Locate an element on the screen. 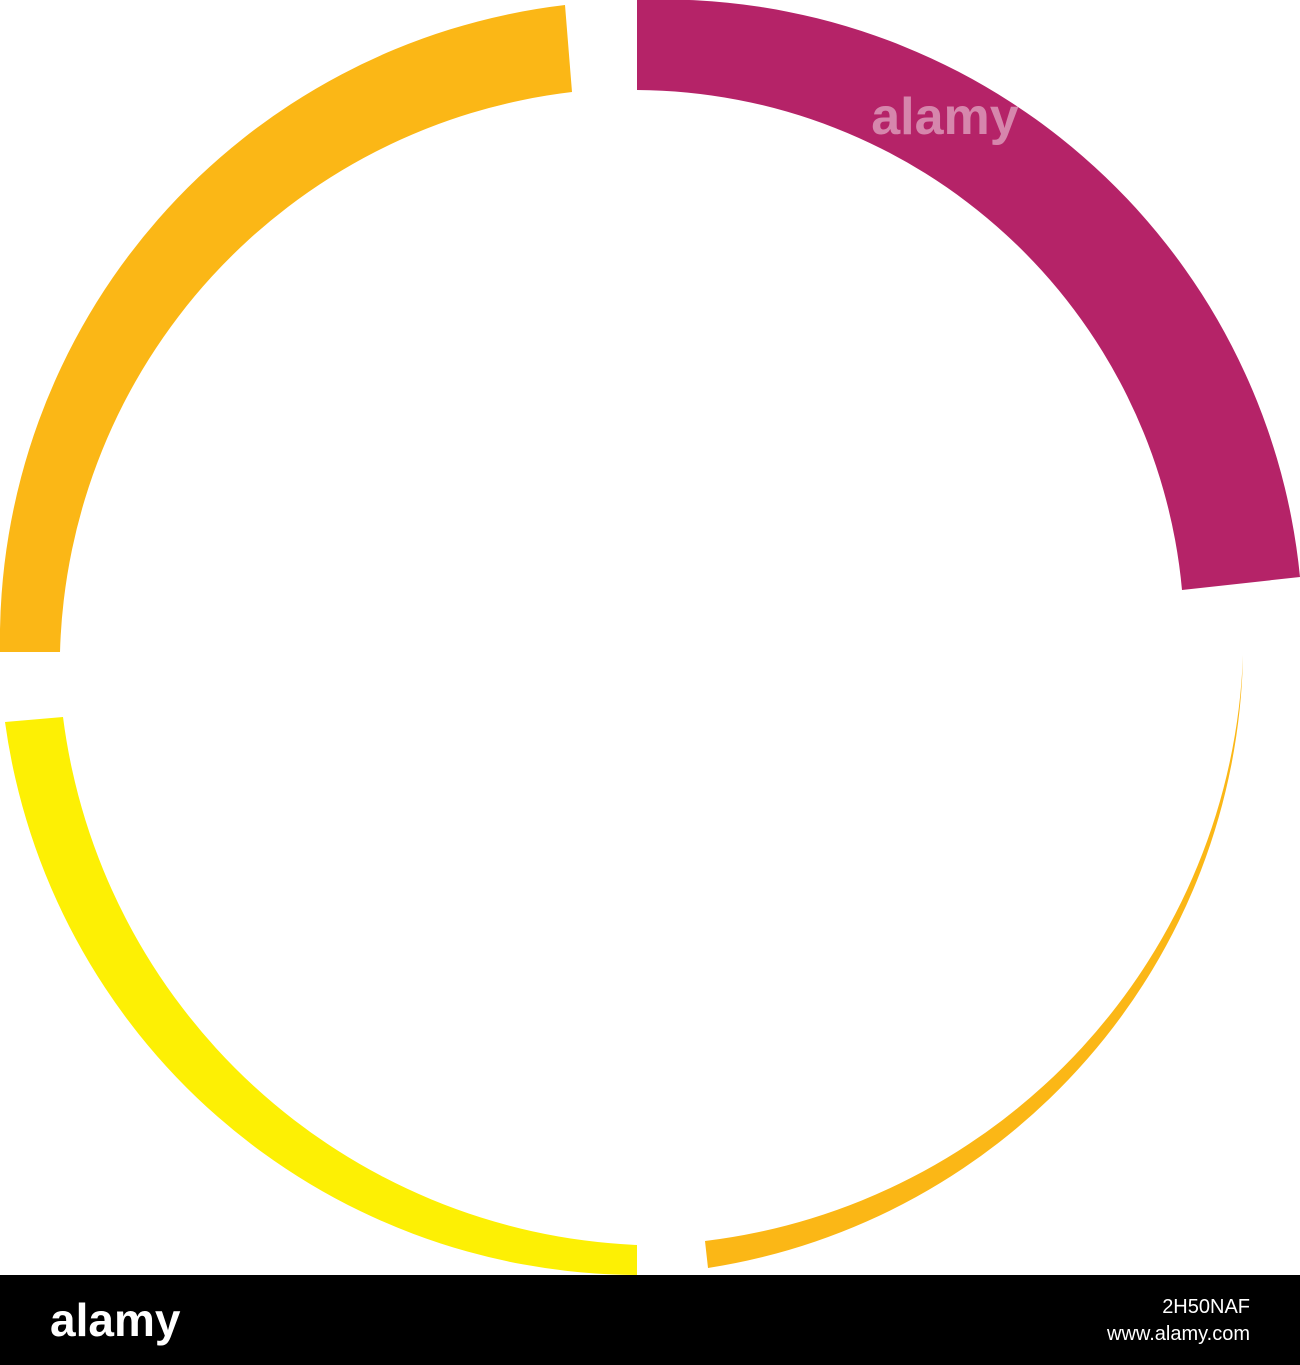 Image resolution: width=1300 pixels, height=1365 pixels. image-id: 2H50NAF is located at coordinates (1206, 1307).